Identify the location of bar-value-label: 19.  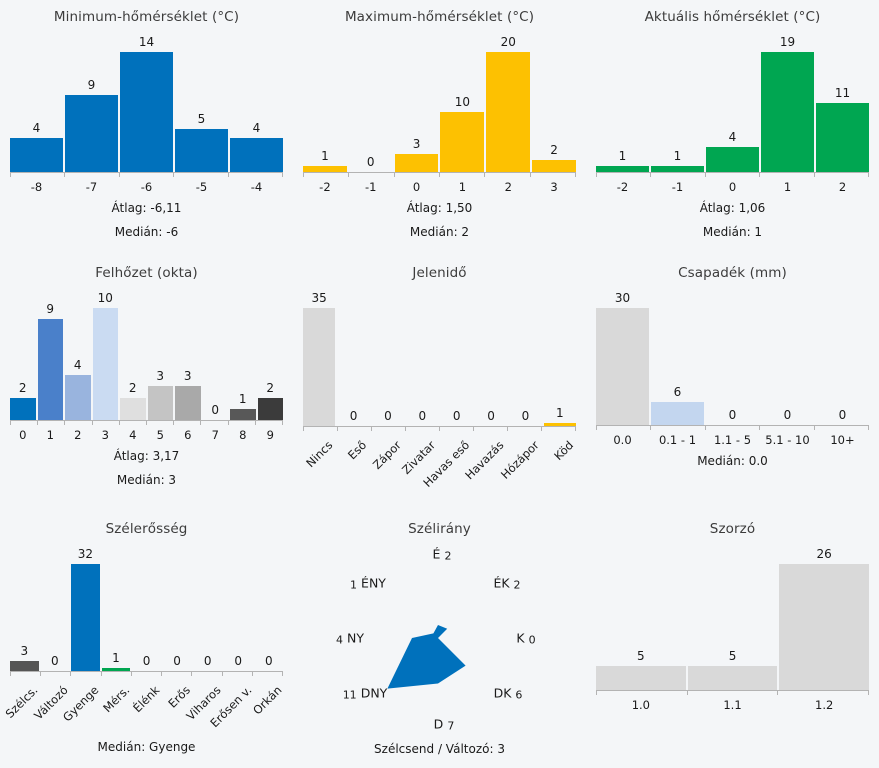
(787, 42).